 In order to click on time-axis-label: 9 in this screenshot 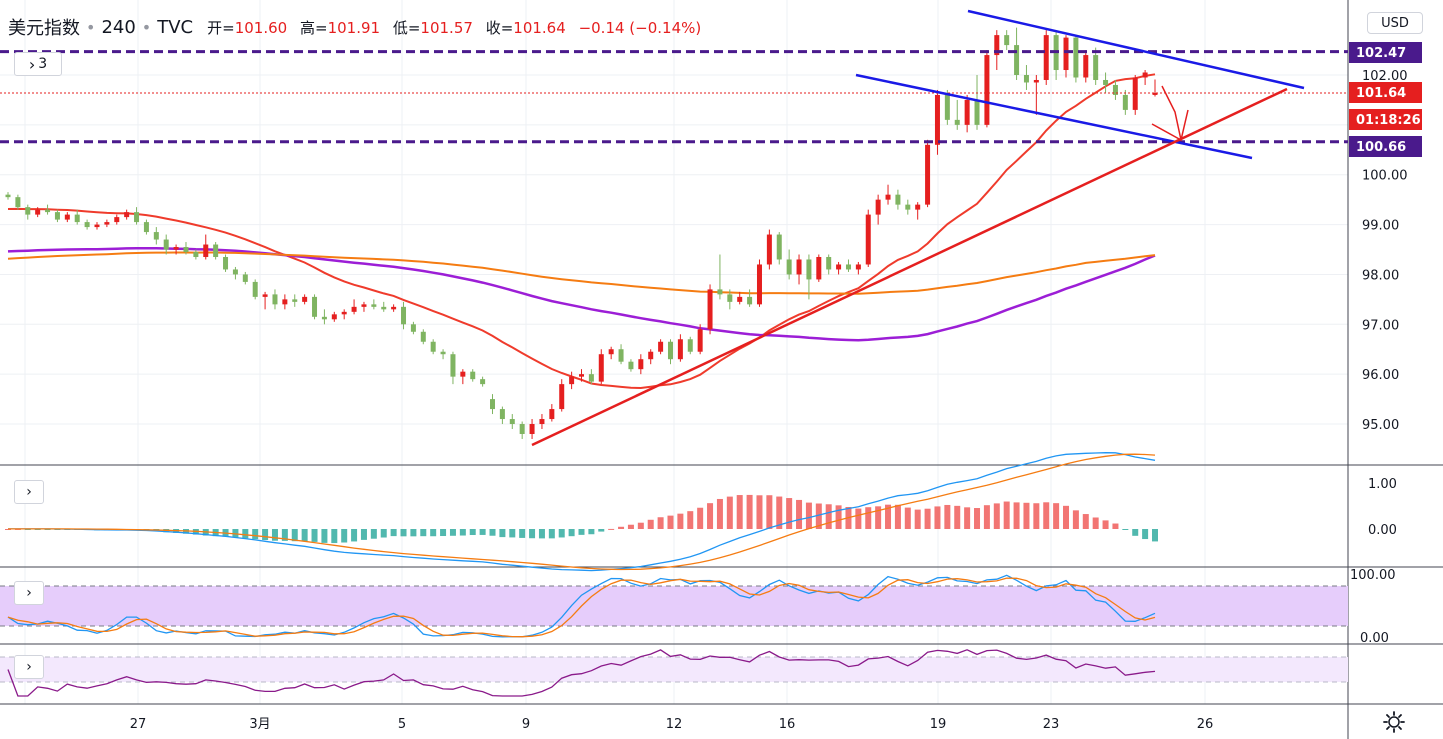, I will do `click(526, 724)`.